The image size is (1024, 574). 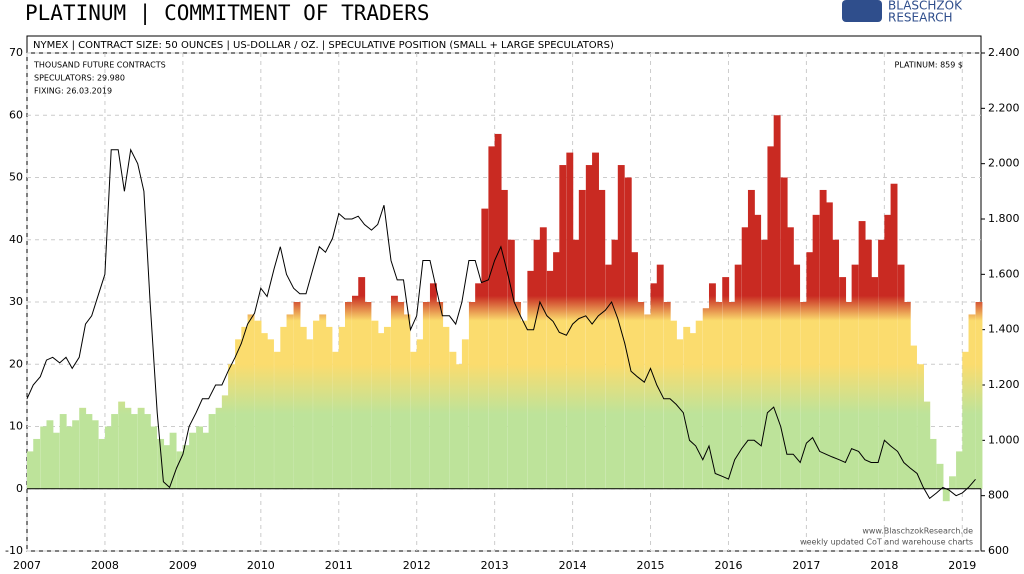 What do you see at coordinates (99, 65) in the screenshot?
I see `annotation: THOUSAND FUTURE CONTRACTS` at bounding box center [99, 65].